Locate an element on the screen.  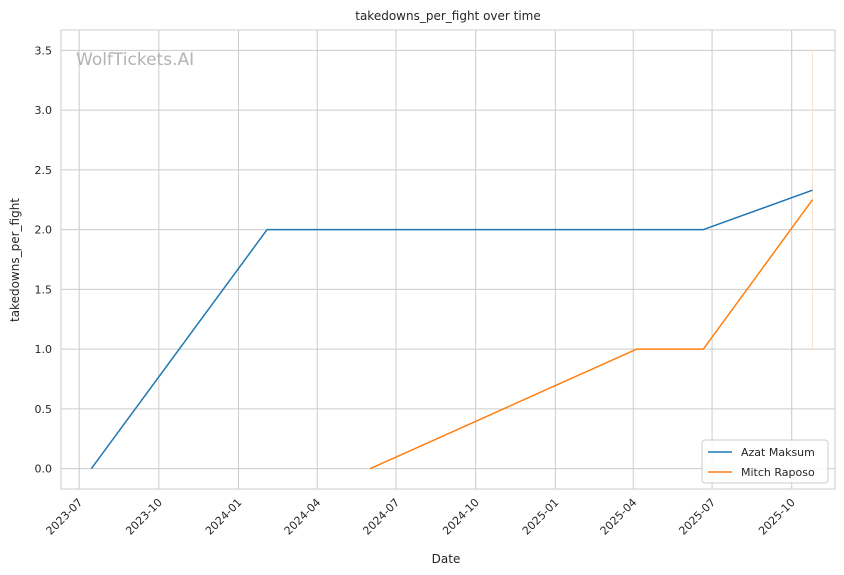
x-tick-label: 2024-10 is located at coordinates (461, 517).